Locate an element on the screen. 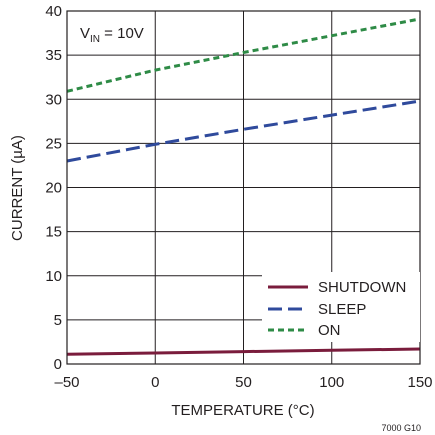  y-tick-label: 5 is located at coordinates (58, 320).